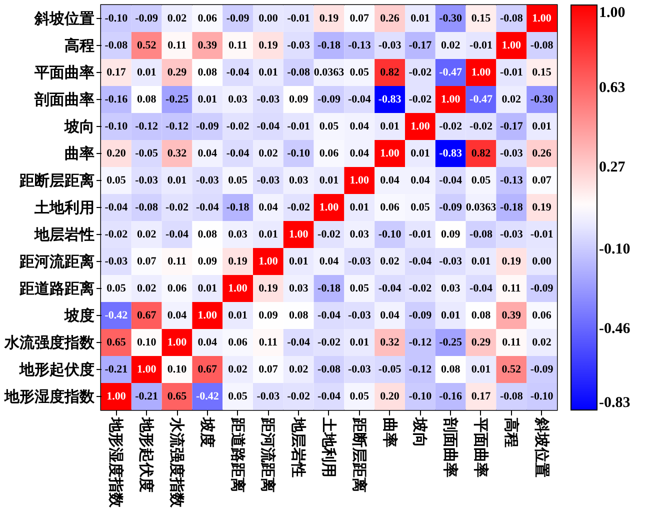  Describe the element at coordinates (511, 433) in the screenshot. I see `x-tick-label: 高程` at that location.